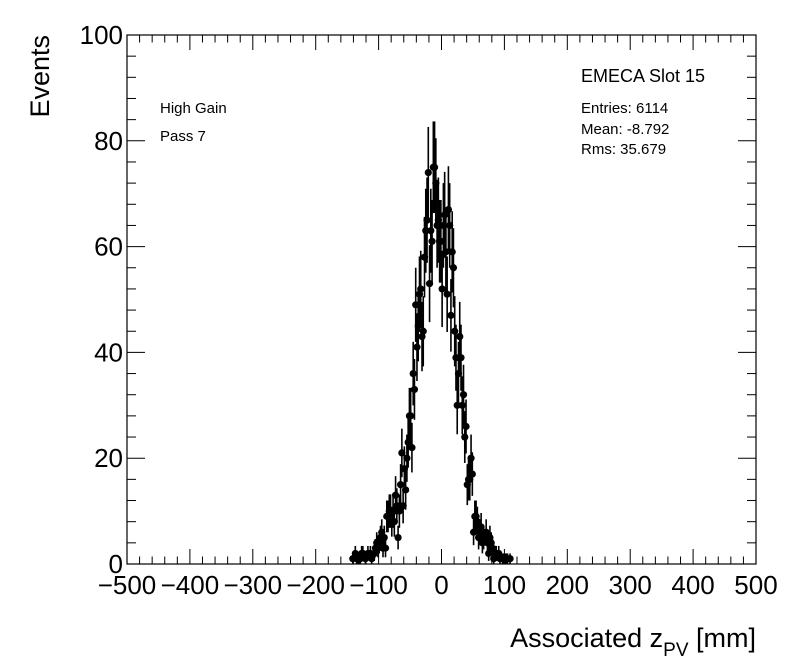 The height and width of the screenshot is (672, 796). I want to click on legend-title: EMECA Slot 15, so click(643, 76).